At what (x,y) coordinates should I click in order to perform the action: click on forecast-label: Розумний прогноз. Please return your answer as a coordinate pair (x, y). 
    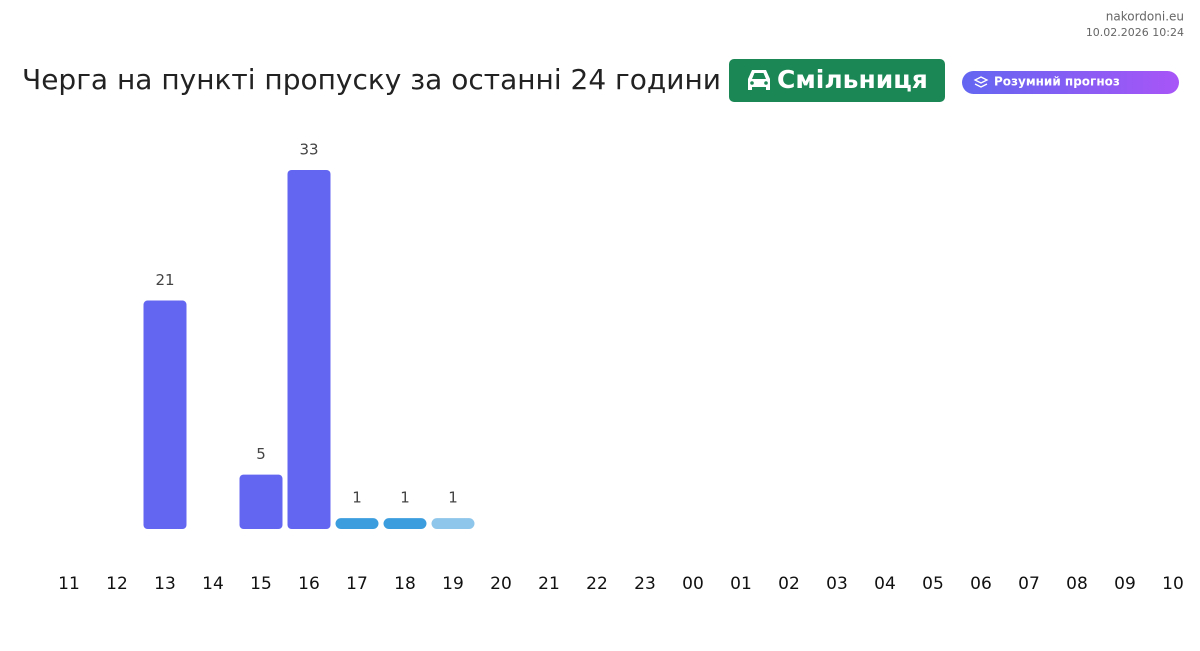
    Looking at the image, I should click on (1057, 82).